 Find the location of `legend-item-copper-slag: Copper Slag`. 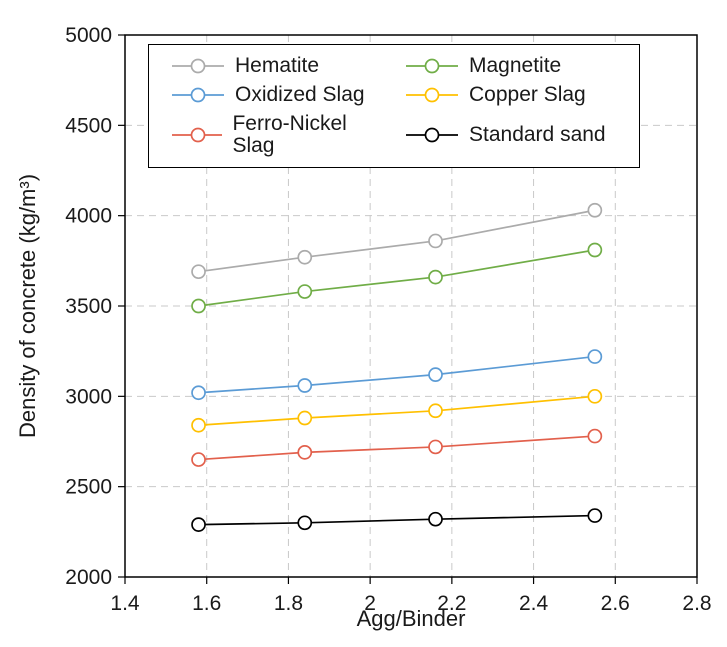

legend-item-copper-slag: Copper Slag is located at coordinates (513, 95).